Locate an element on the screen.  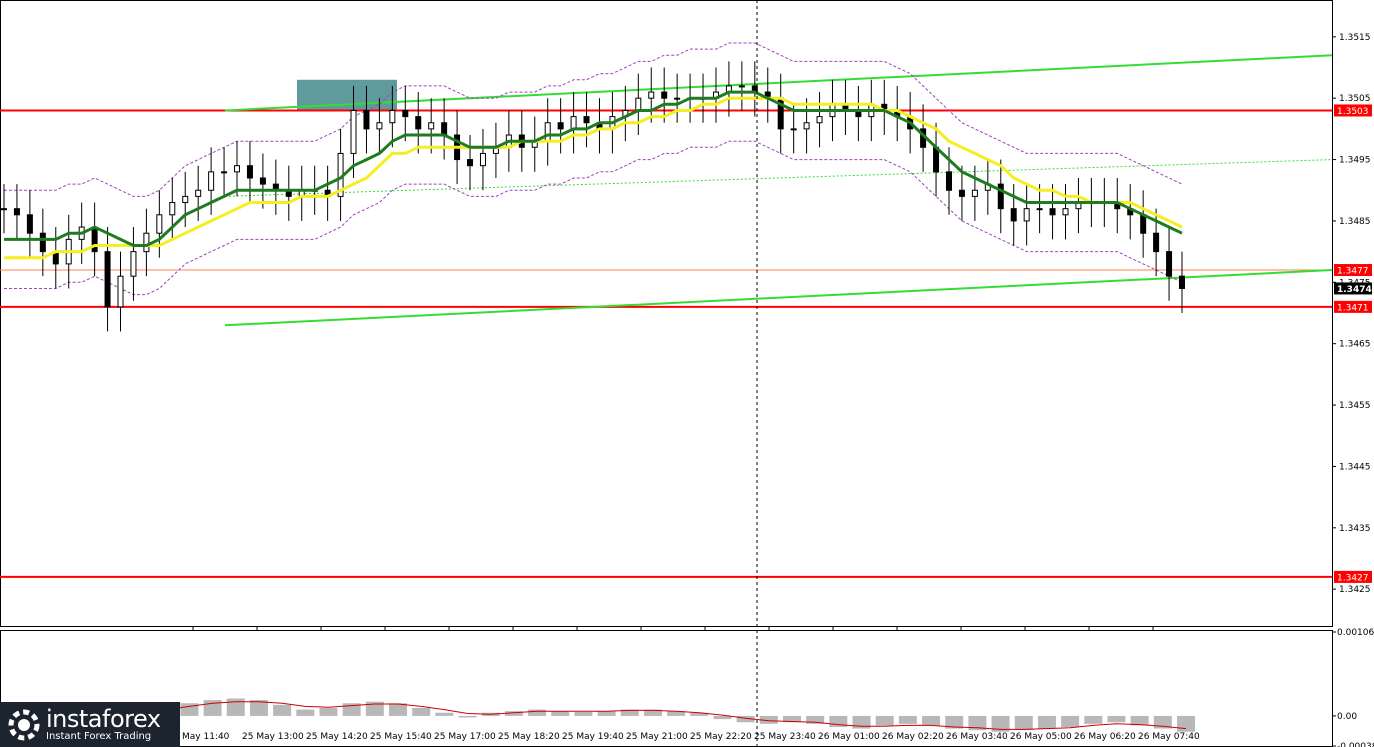
macd-signal-line is located at coordinates (595, 715).